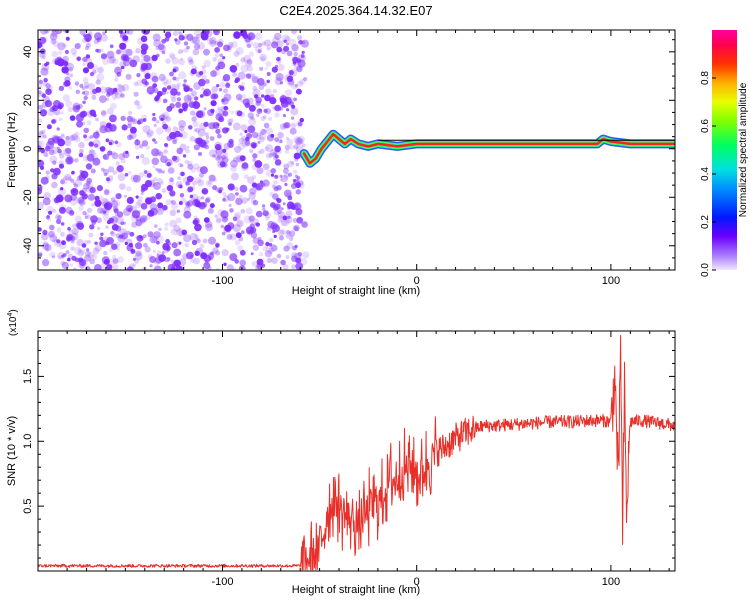  I want to click on snr-scale-note: (x104), so click(13, 322).